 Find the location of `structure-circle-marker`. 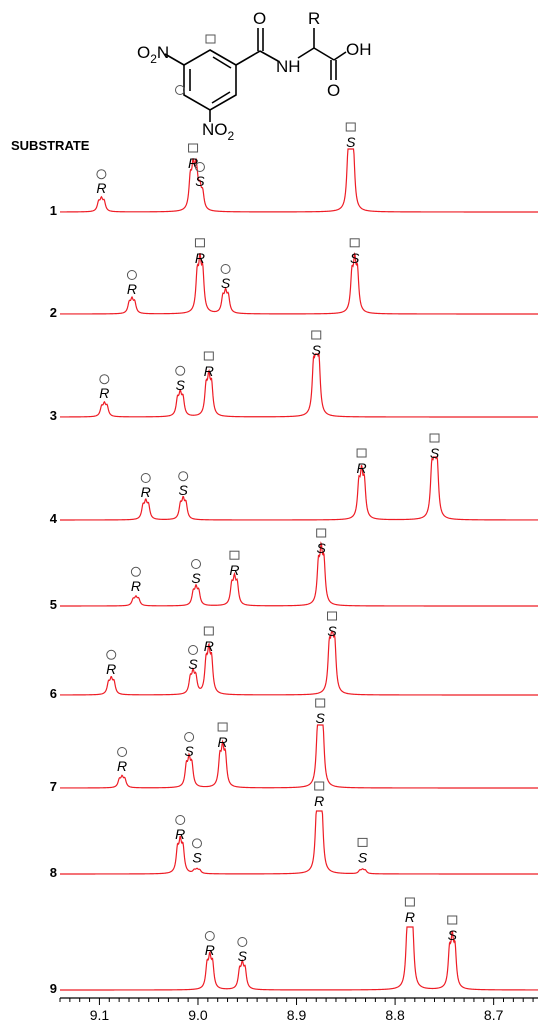

structure-circle-marker is located at coordinates (180, 90).